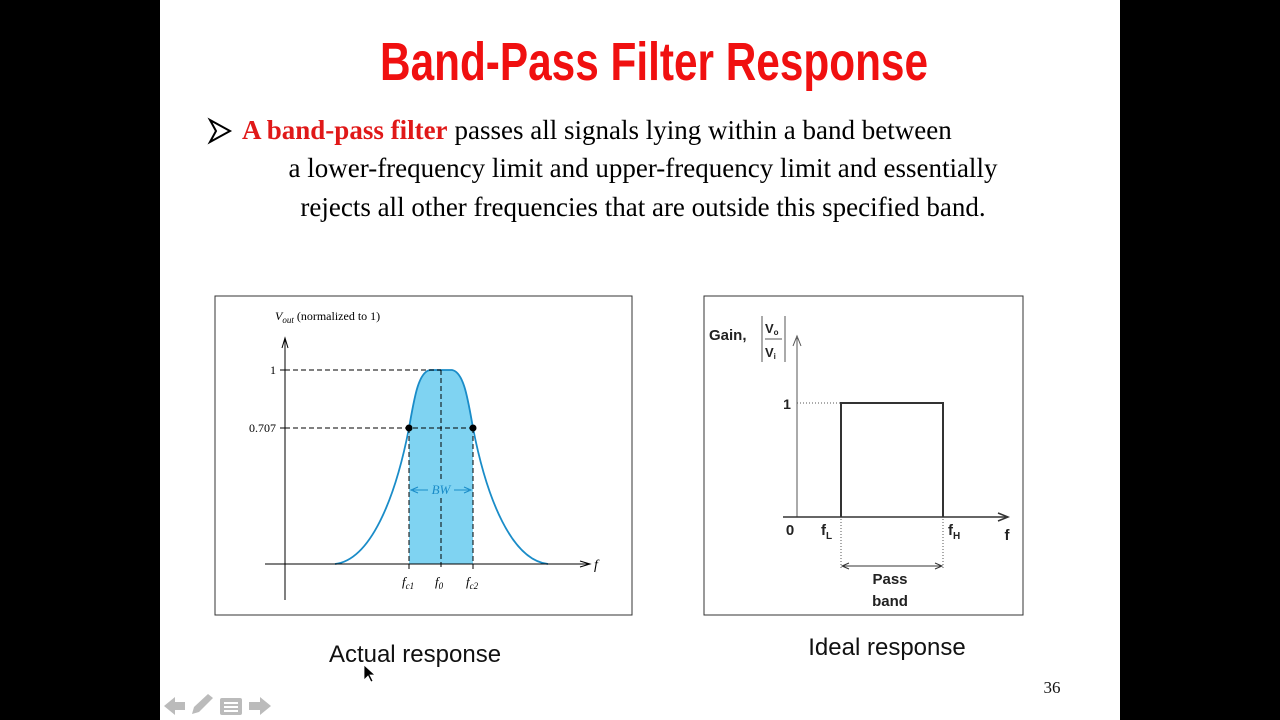  I want to click on x-label: f0, so click(439, 582).